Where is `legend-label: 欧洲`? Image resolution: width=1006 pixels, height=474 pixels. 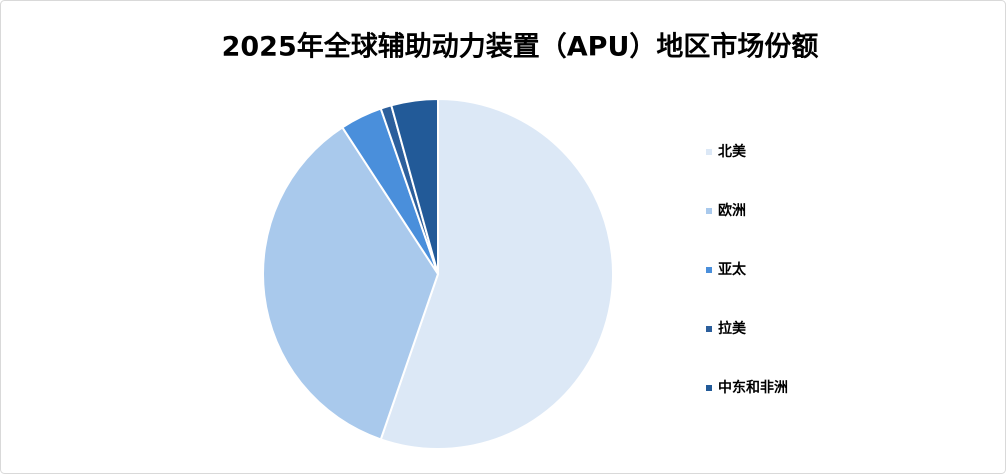 legend-label: 欧洲 is located at coordinates (732, 210).